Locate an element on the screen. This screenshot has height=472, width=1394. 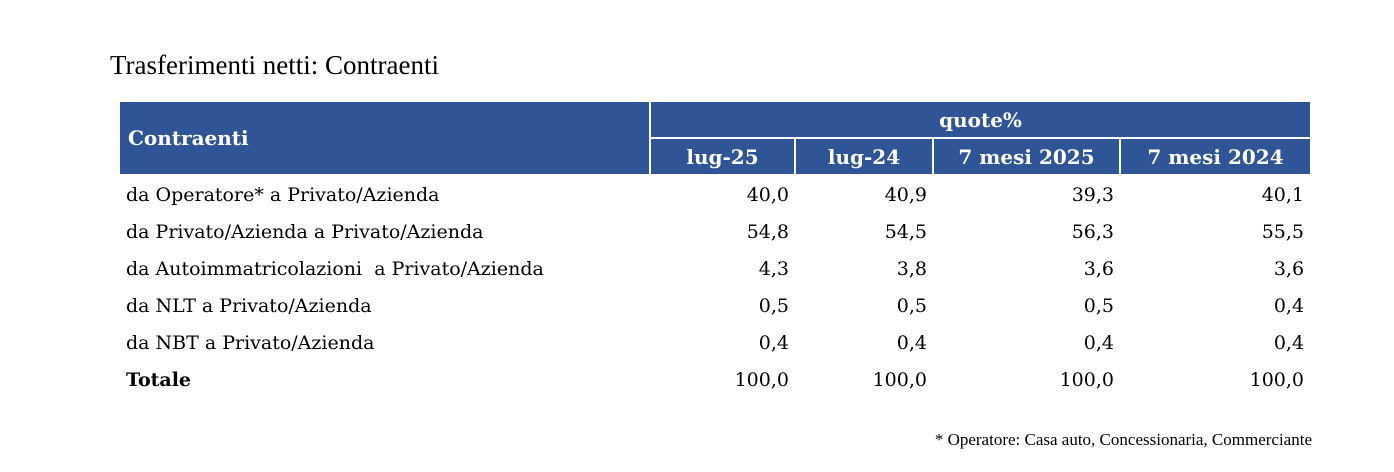
cell: 3,8 is located at coordinates (911, 268).